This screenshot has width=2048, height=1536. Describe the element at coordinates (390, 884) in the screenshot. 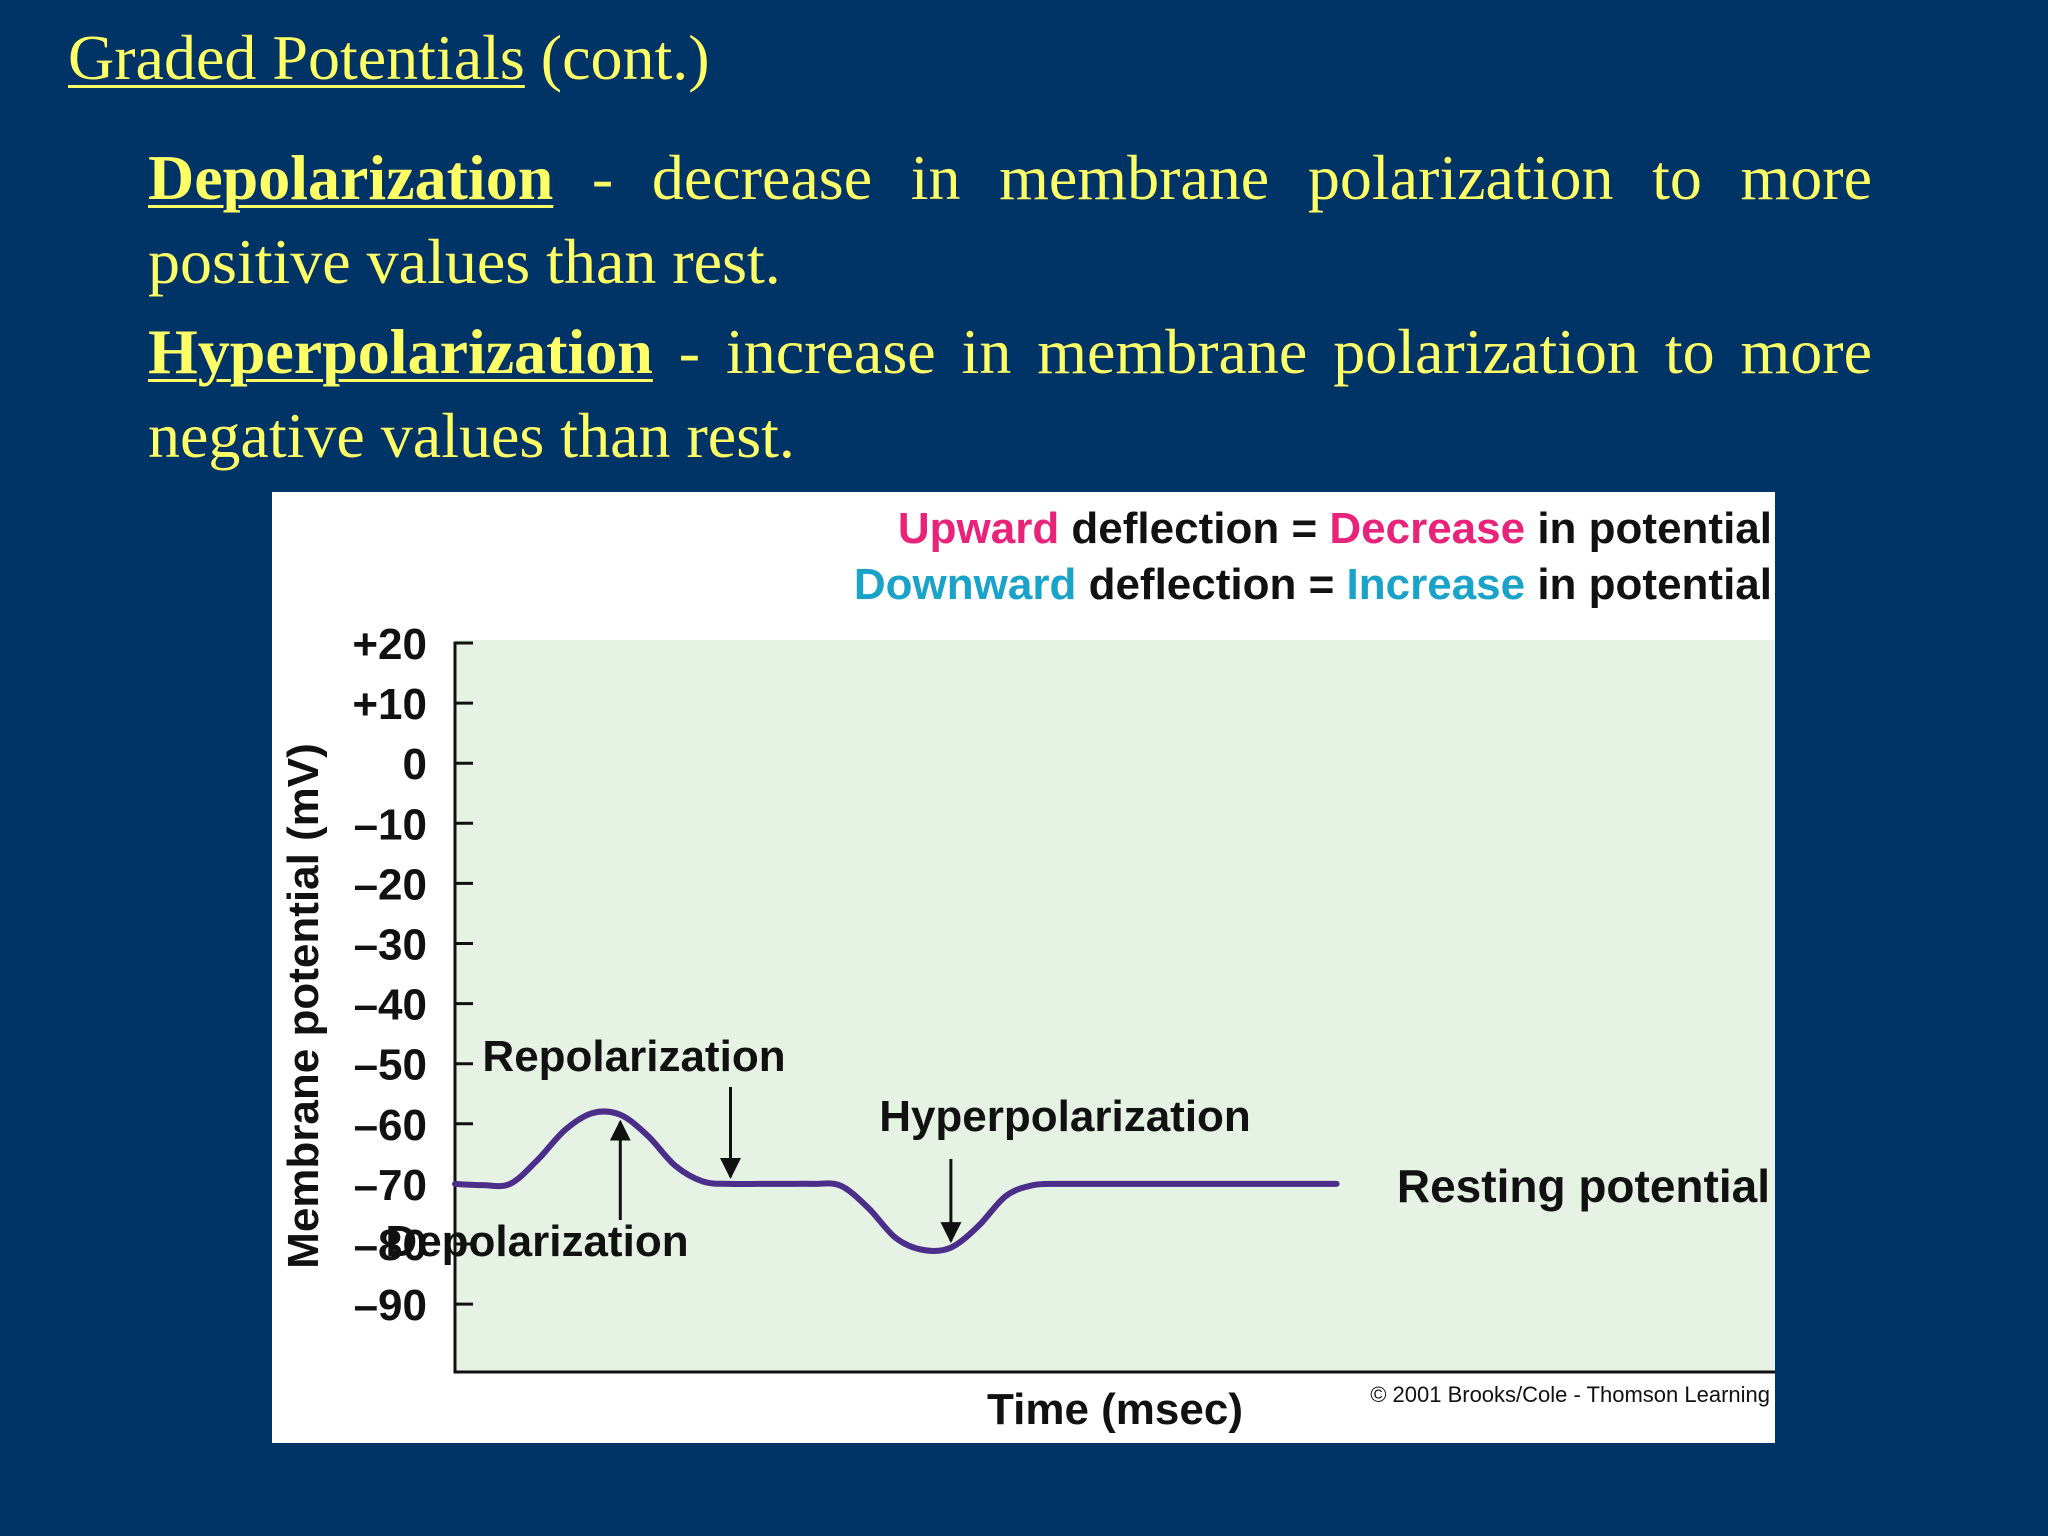

I see `y-tick-label: –20` at that location.